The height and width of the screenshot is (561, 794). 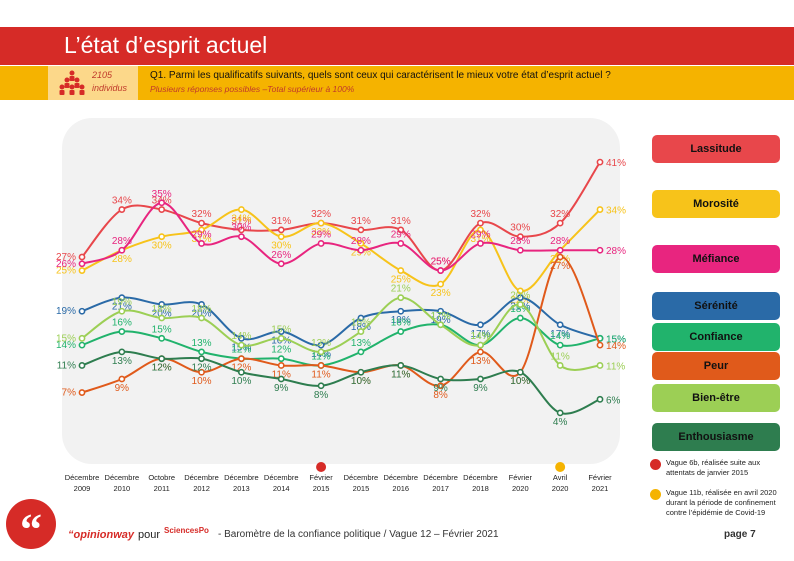 I want to click on legend-item-peur: Peur, so click(x=716, y=366).